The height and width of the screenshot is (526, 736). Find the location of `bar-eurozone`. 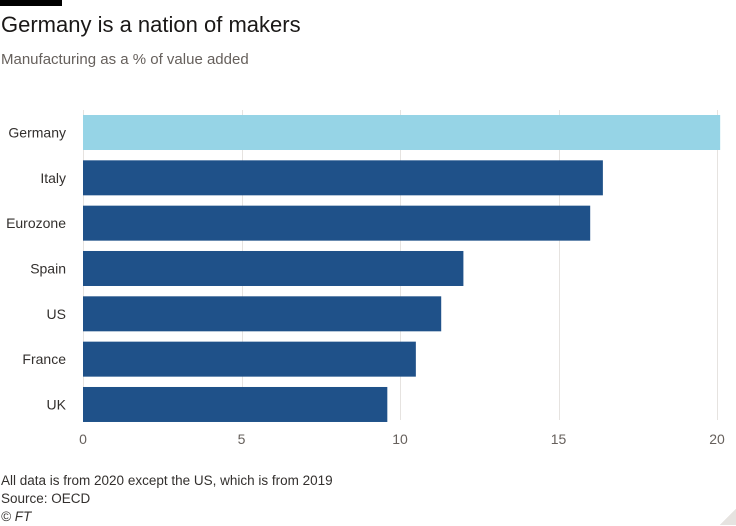

bar-eurozone is located at coordinates (337, 223).